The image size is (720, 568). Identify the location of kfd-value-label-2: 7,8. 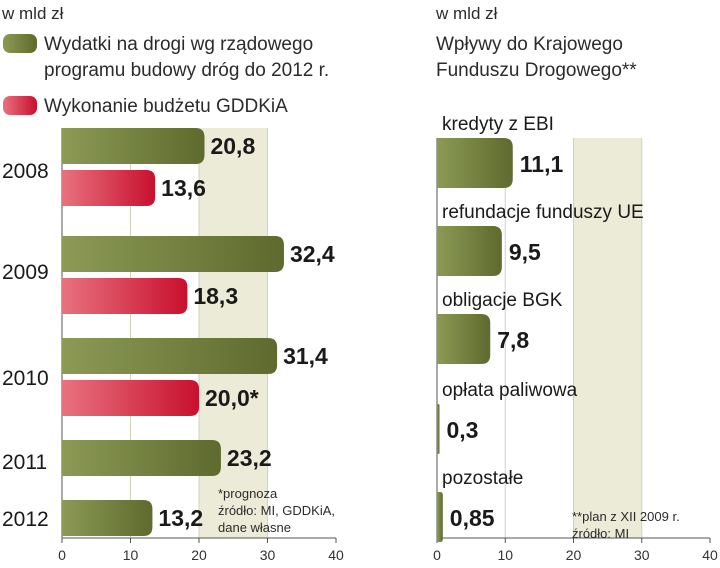
(513, 340).